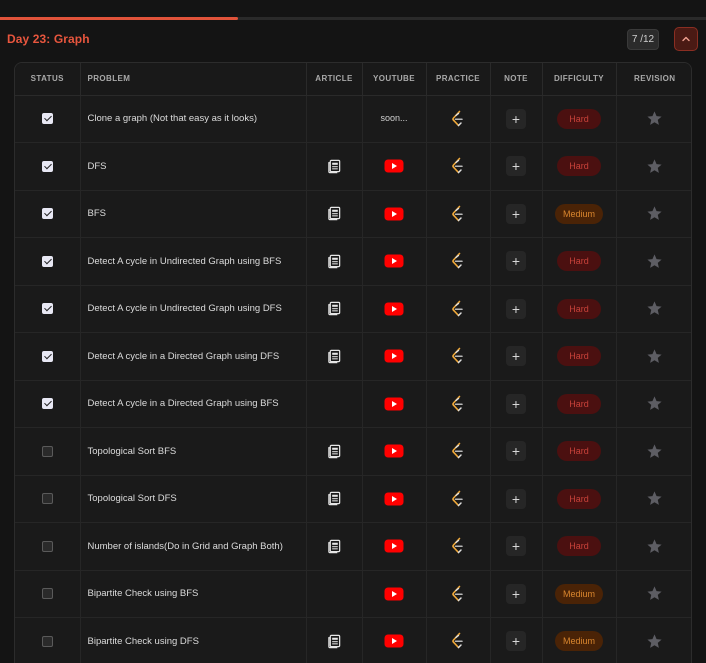 This screenshot has height=663, width=706. I want to click on collapse-button, so click(686, 39).